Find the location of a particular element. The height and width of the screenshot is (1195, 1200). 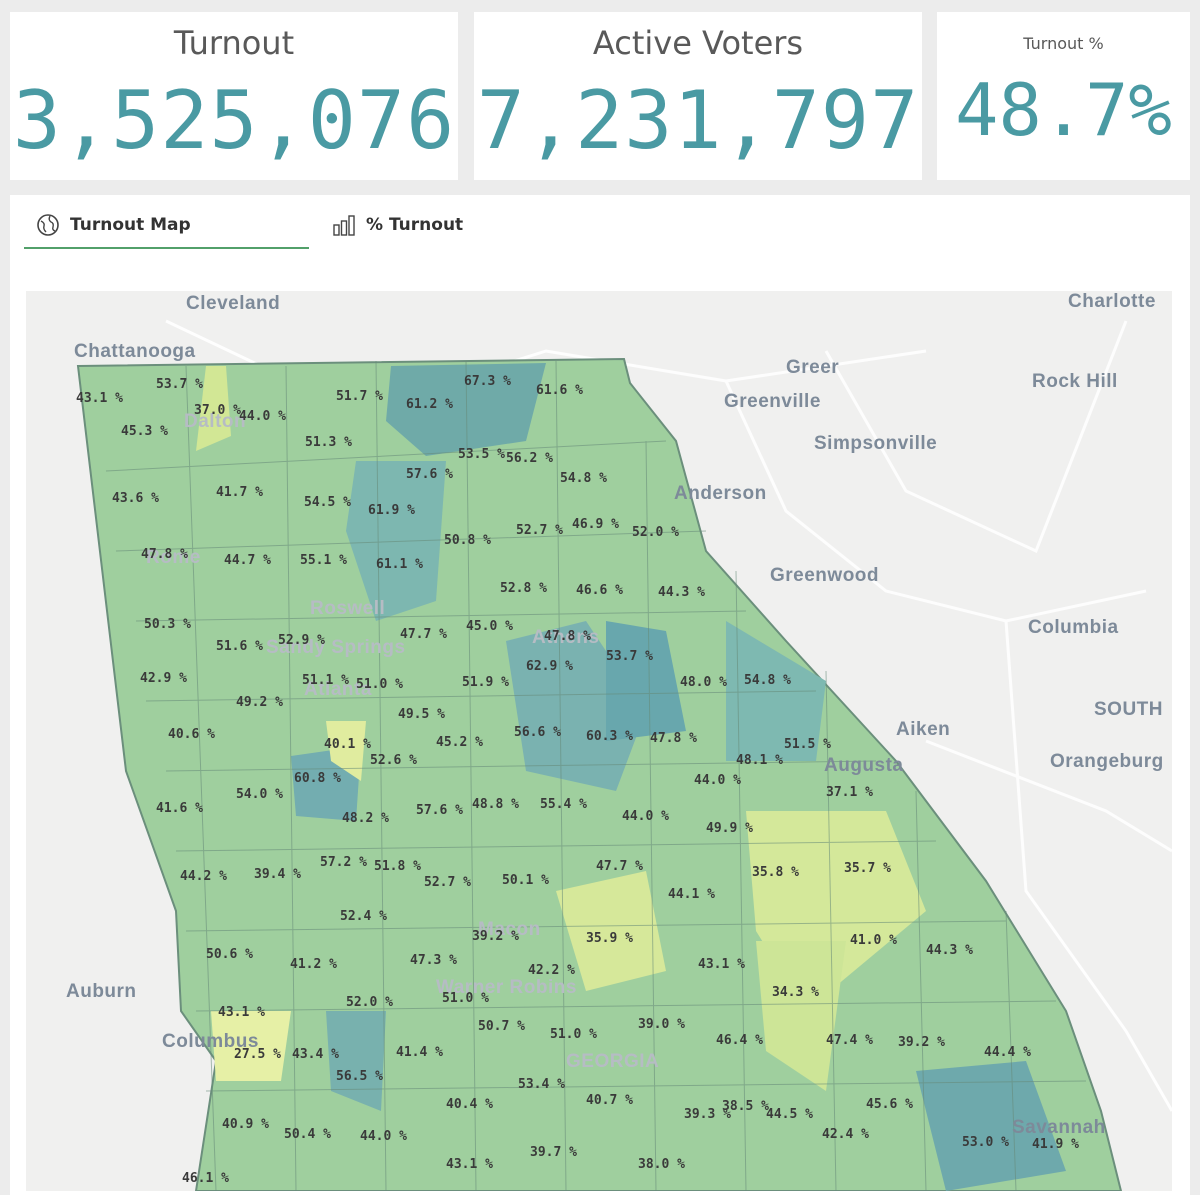

city-label: Rome is located at coordinates (173, 557).